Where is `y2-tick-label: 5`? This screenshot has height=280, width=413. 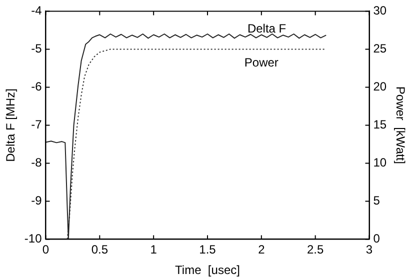 y2-tick-label: 5 is located at coordinates (376, 201).